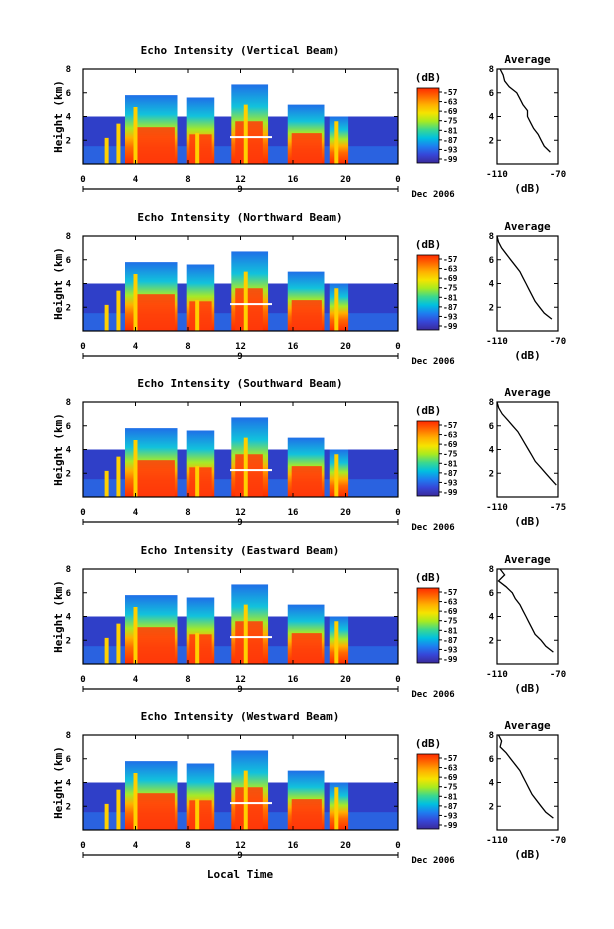  I want to click on colorbar-tick-label: -63, so click(450, 768).